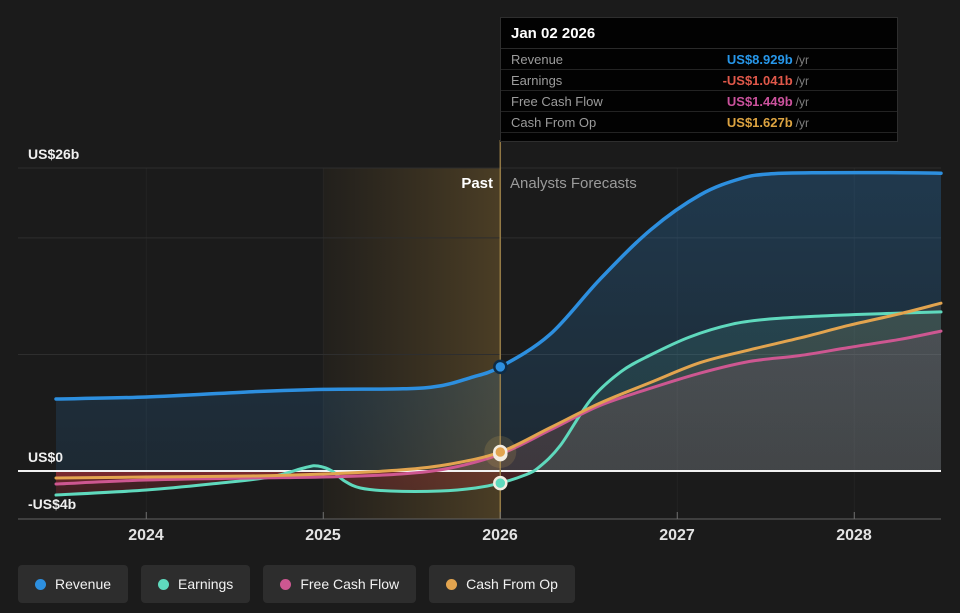 The height and width of the screenshot is (613, 960). I want to click on x-axis-label-2028: 2028, so click(854, 535).